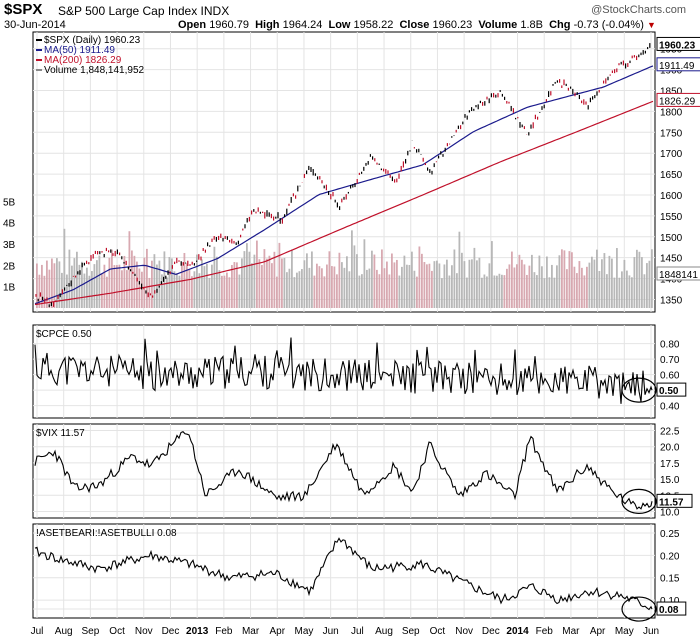  I want to click on close-label: Close, so click(414, 25).